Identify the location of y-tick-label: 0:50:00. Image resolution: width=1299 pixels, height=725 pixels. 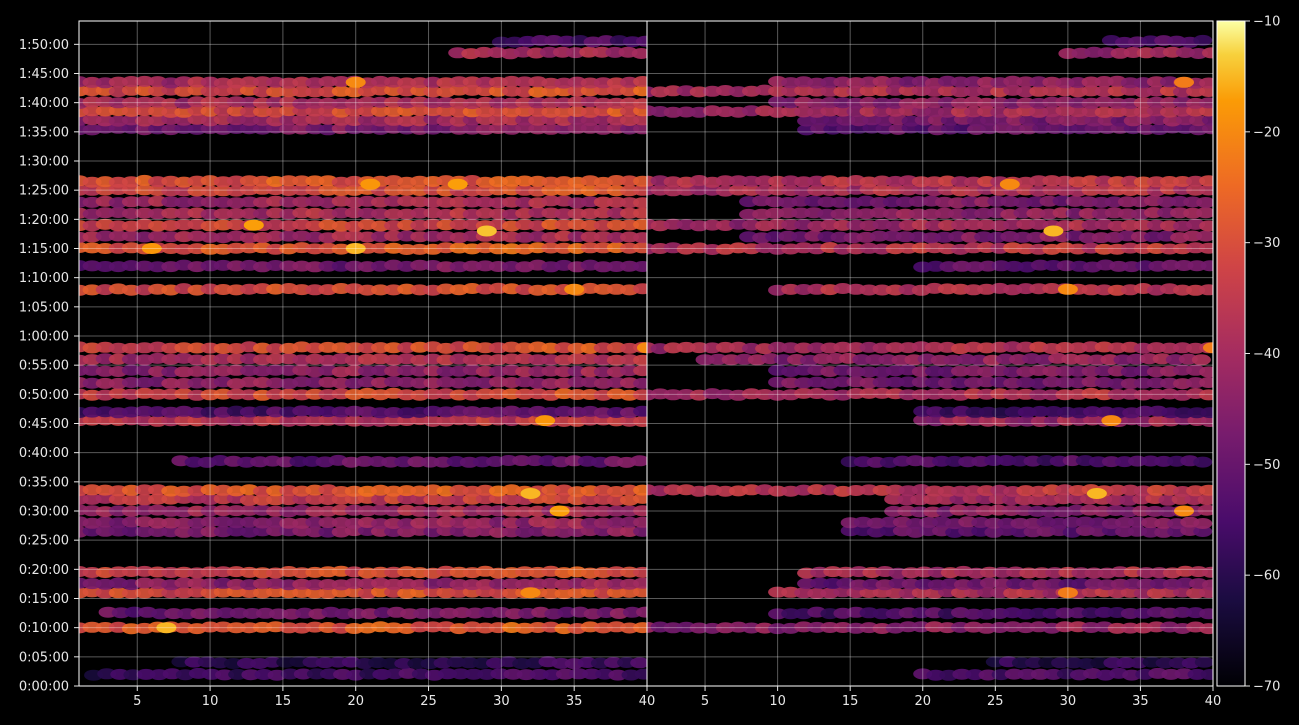
(44, 395).